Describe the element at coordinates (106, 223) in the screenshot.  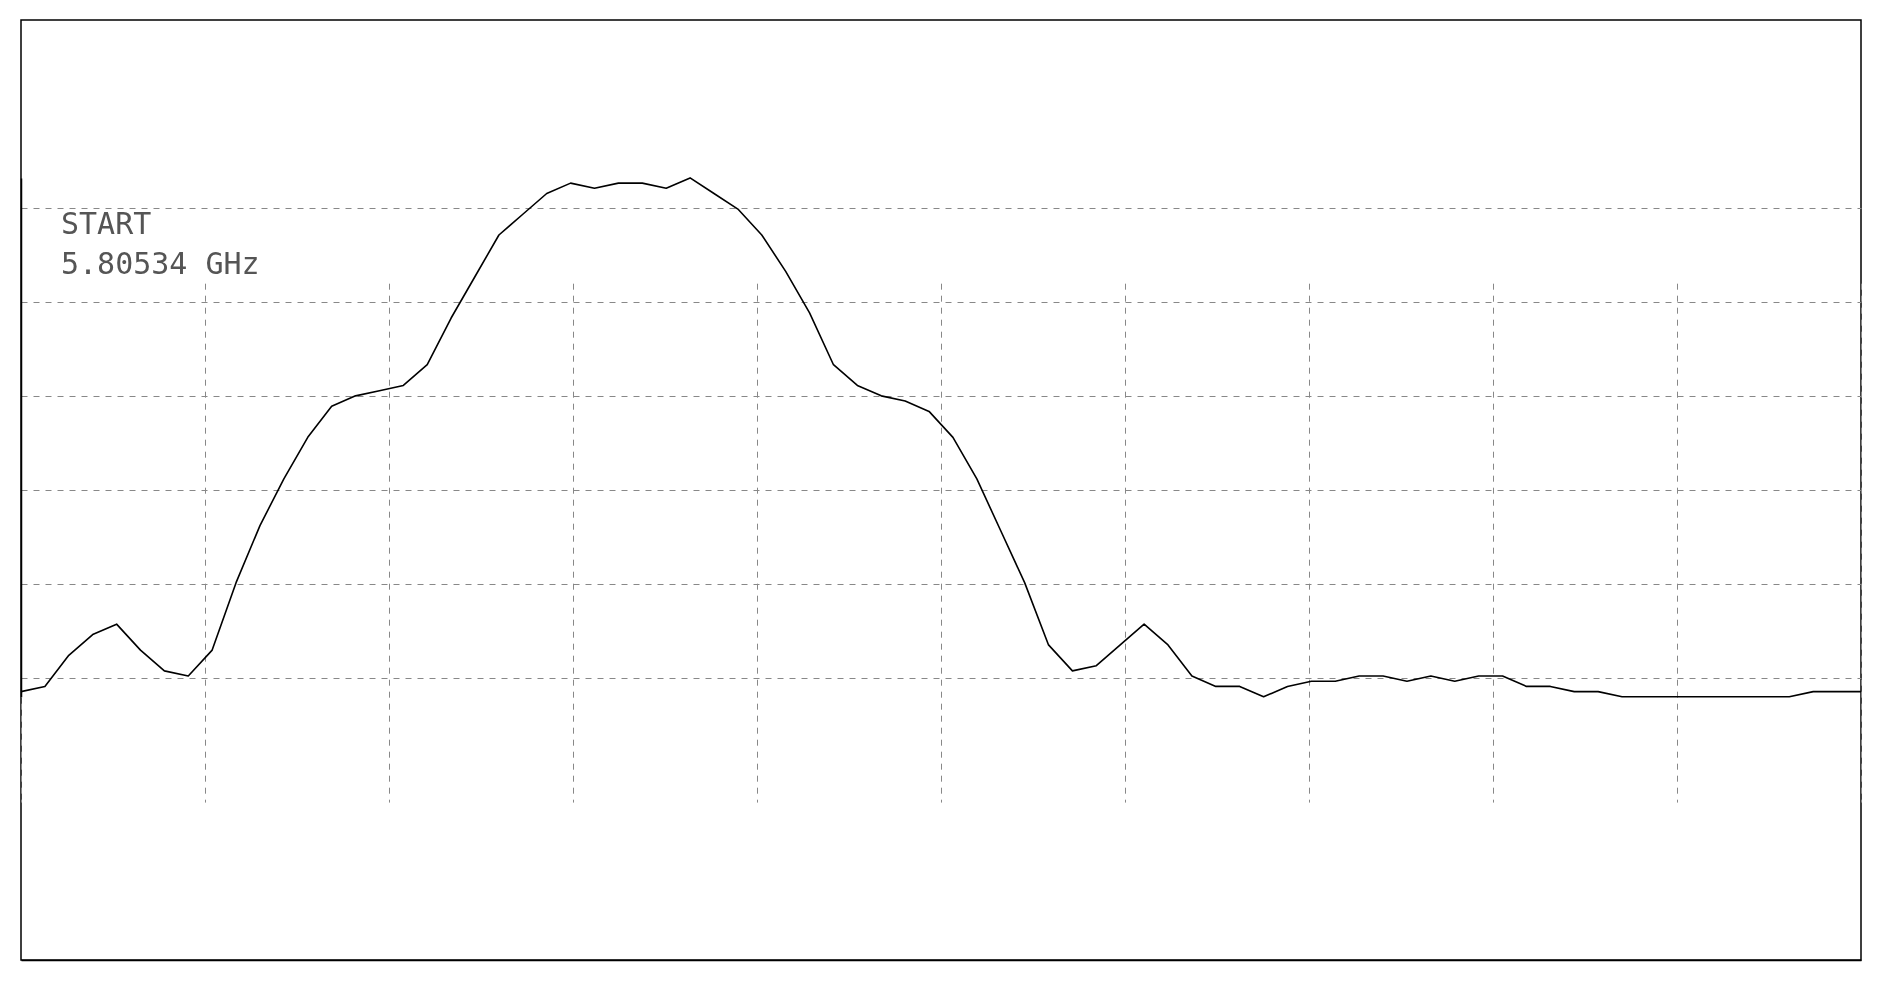
I see `annotation: START` at that location.